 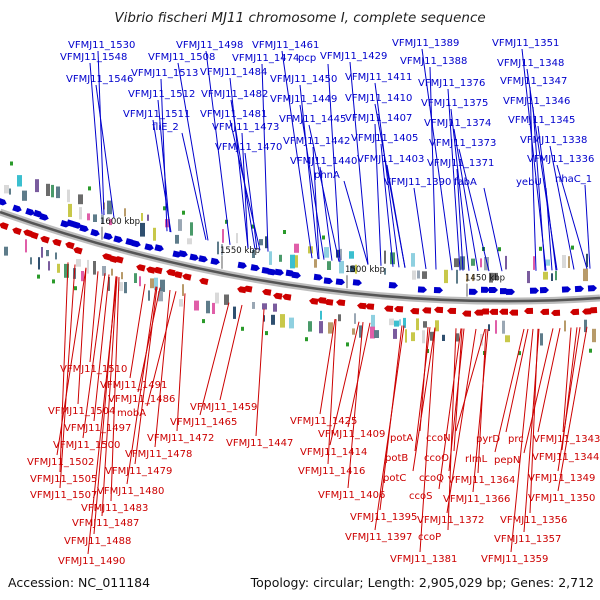 I want to click on gene-label-bottom: VFMJ11_1356, so click(x=533, y=520).